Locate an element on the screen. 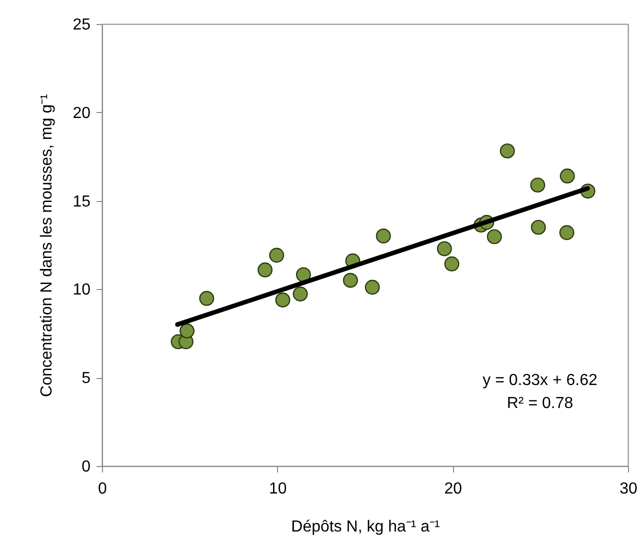 The width and height of the screenshot is (640, 556). x-tick-label: 0 is located at coordinates (103, 489).